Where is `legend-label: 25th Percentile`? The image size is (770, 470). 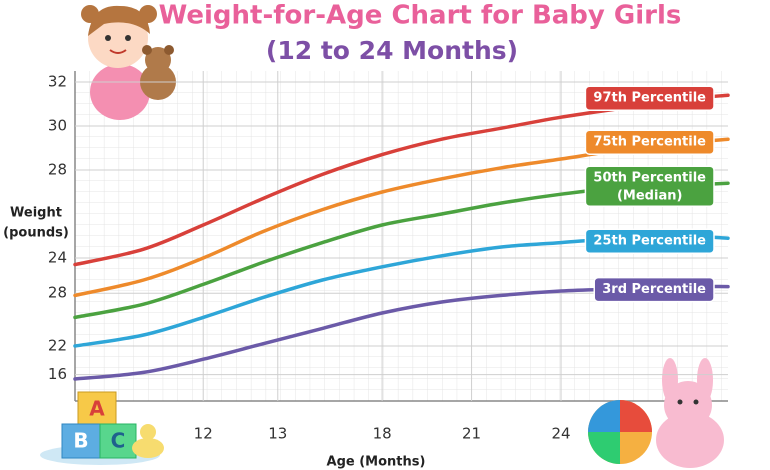 legend-label: 25th Percentile is located at coordinates (649, 241).